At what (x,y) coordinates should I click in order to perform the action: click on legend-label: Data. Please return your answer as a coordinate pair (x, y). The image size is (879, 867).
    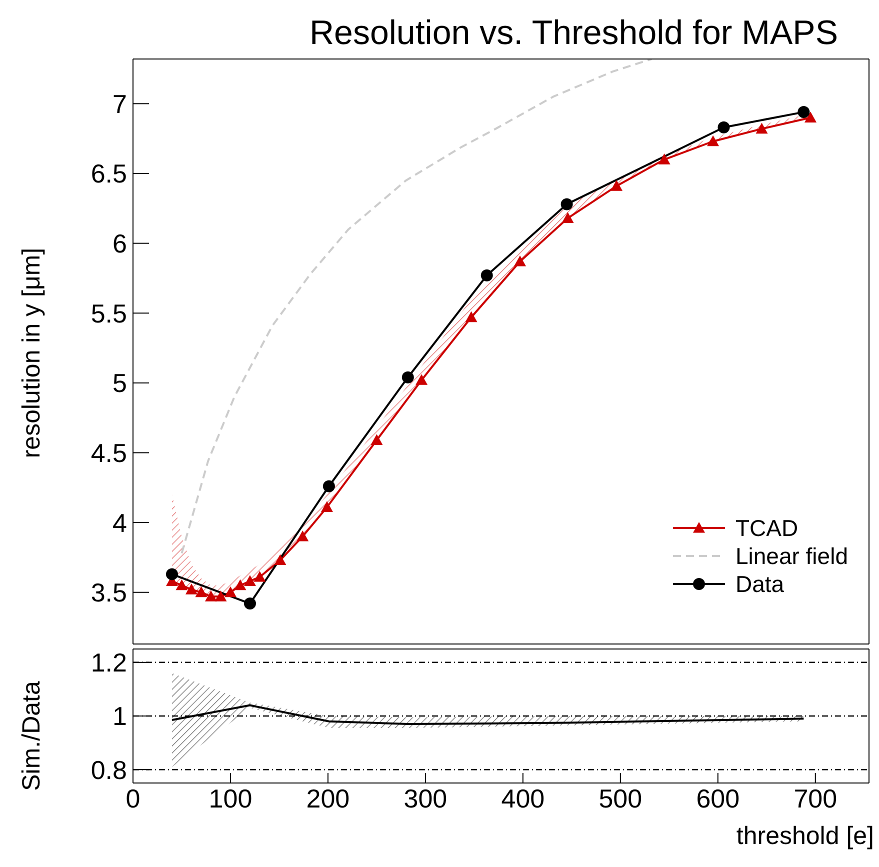
    Looking at the image, I should click on (759, 584).